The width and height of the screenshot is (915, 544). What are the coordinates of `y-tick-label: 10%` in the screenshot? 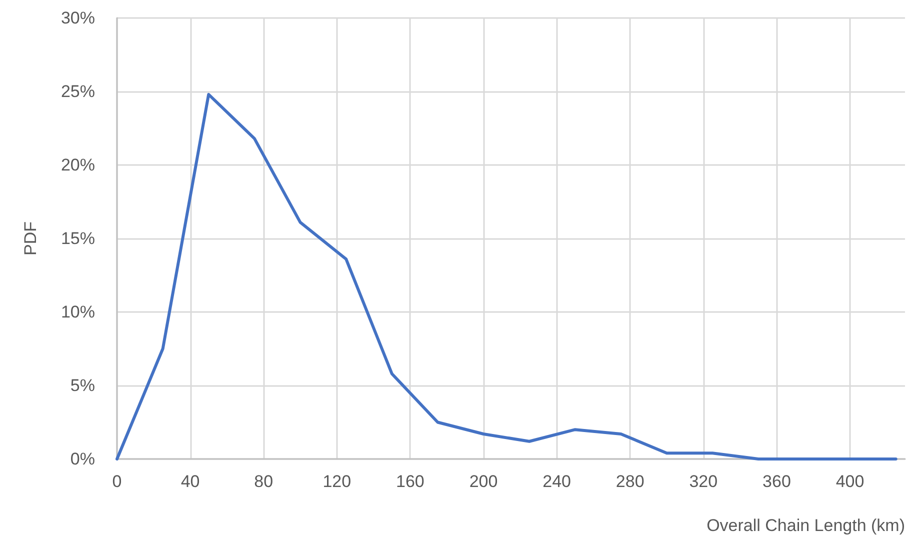 It's located at (77, 312).